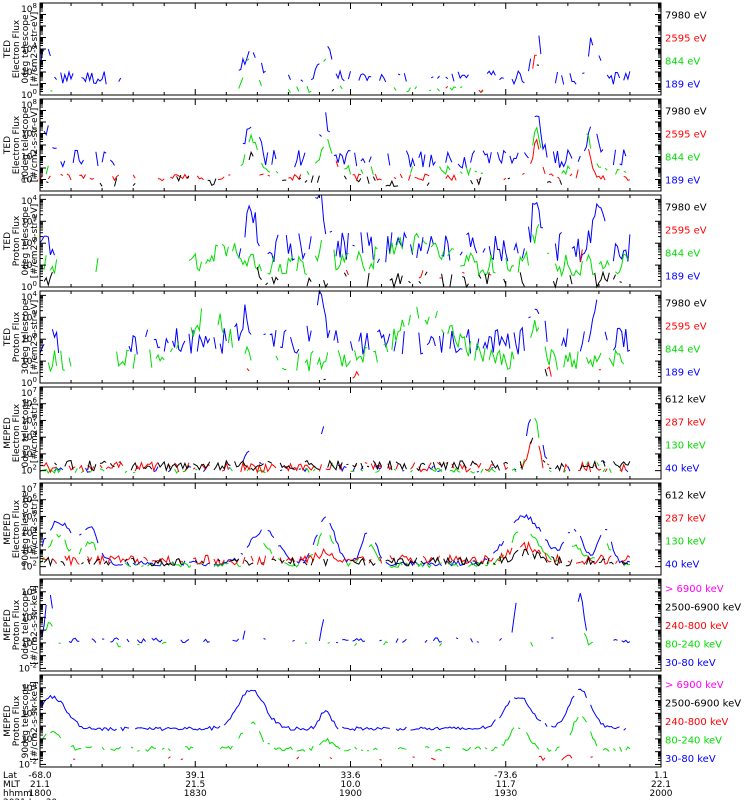 The width and height of the screenshot is (750, 800). What do you see at coordinates (195, 776) in the screenshot?
I see `x-tick-lat: 39.1` at bounding box center [195, 776].